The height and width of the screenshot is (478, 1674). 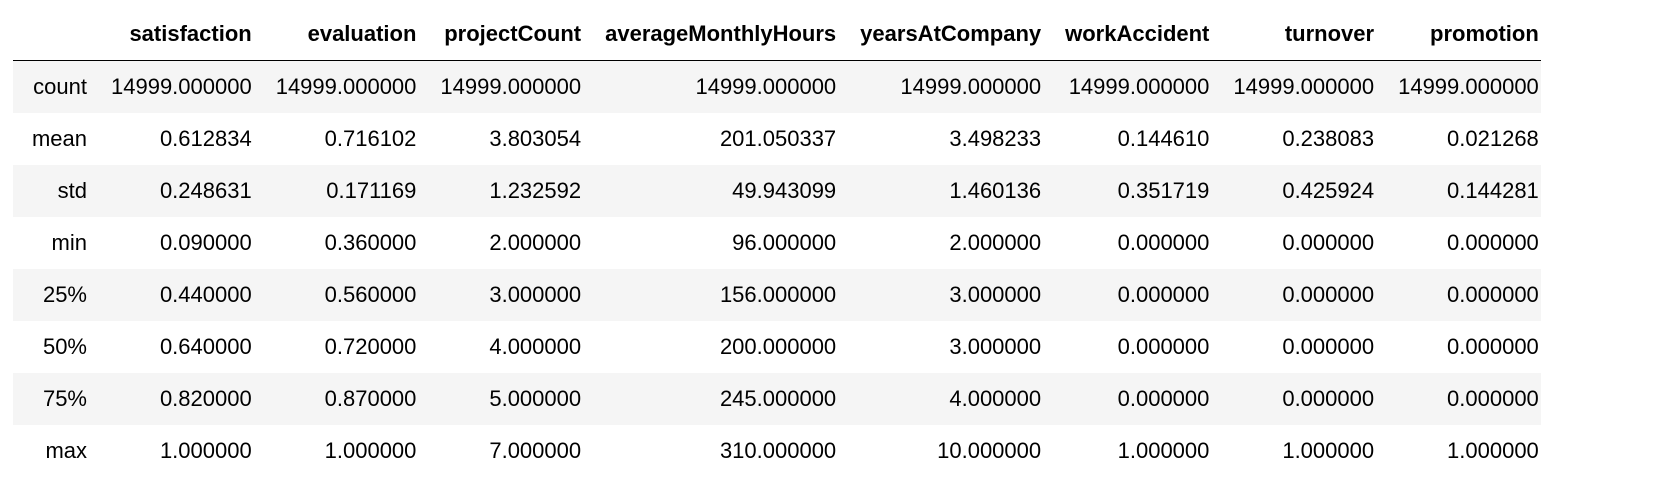 I want to click on table-cell: 310.000000, so click(x=778, y=450).